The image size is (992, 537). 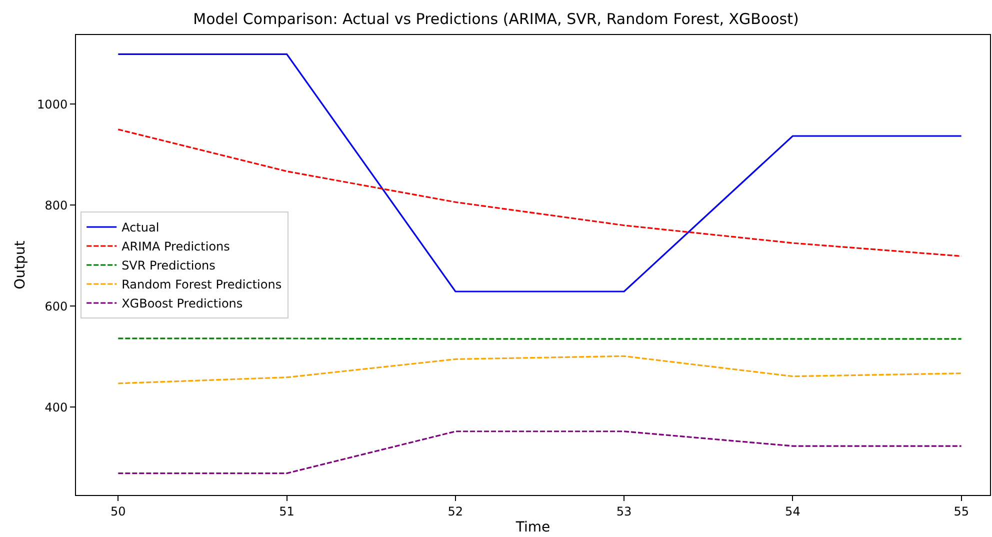 What do you see at coordinates (792, 511) in the screenshot?
I see `x-tick-label: 54` at bounding box center [792, 511].